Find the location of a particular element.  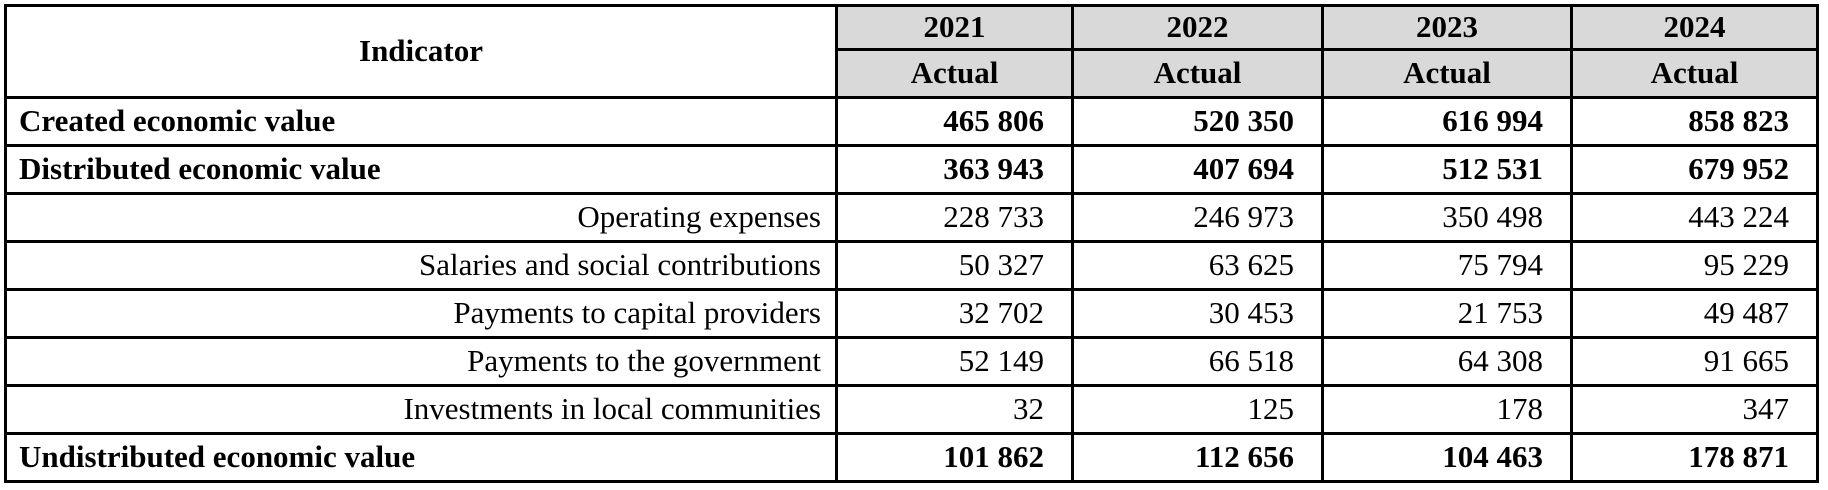

actual-subheader-2022: Actual is located at coordinates (1197, 73).